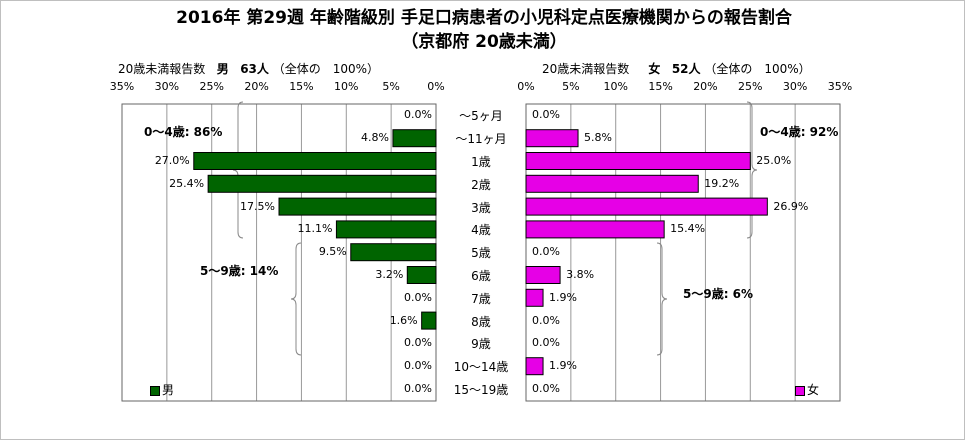  What do you see at coordinates (571, 86) in the screenshot?
I see `female-x-tick-label: 5%` at bounding box center [571, 86].